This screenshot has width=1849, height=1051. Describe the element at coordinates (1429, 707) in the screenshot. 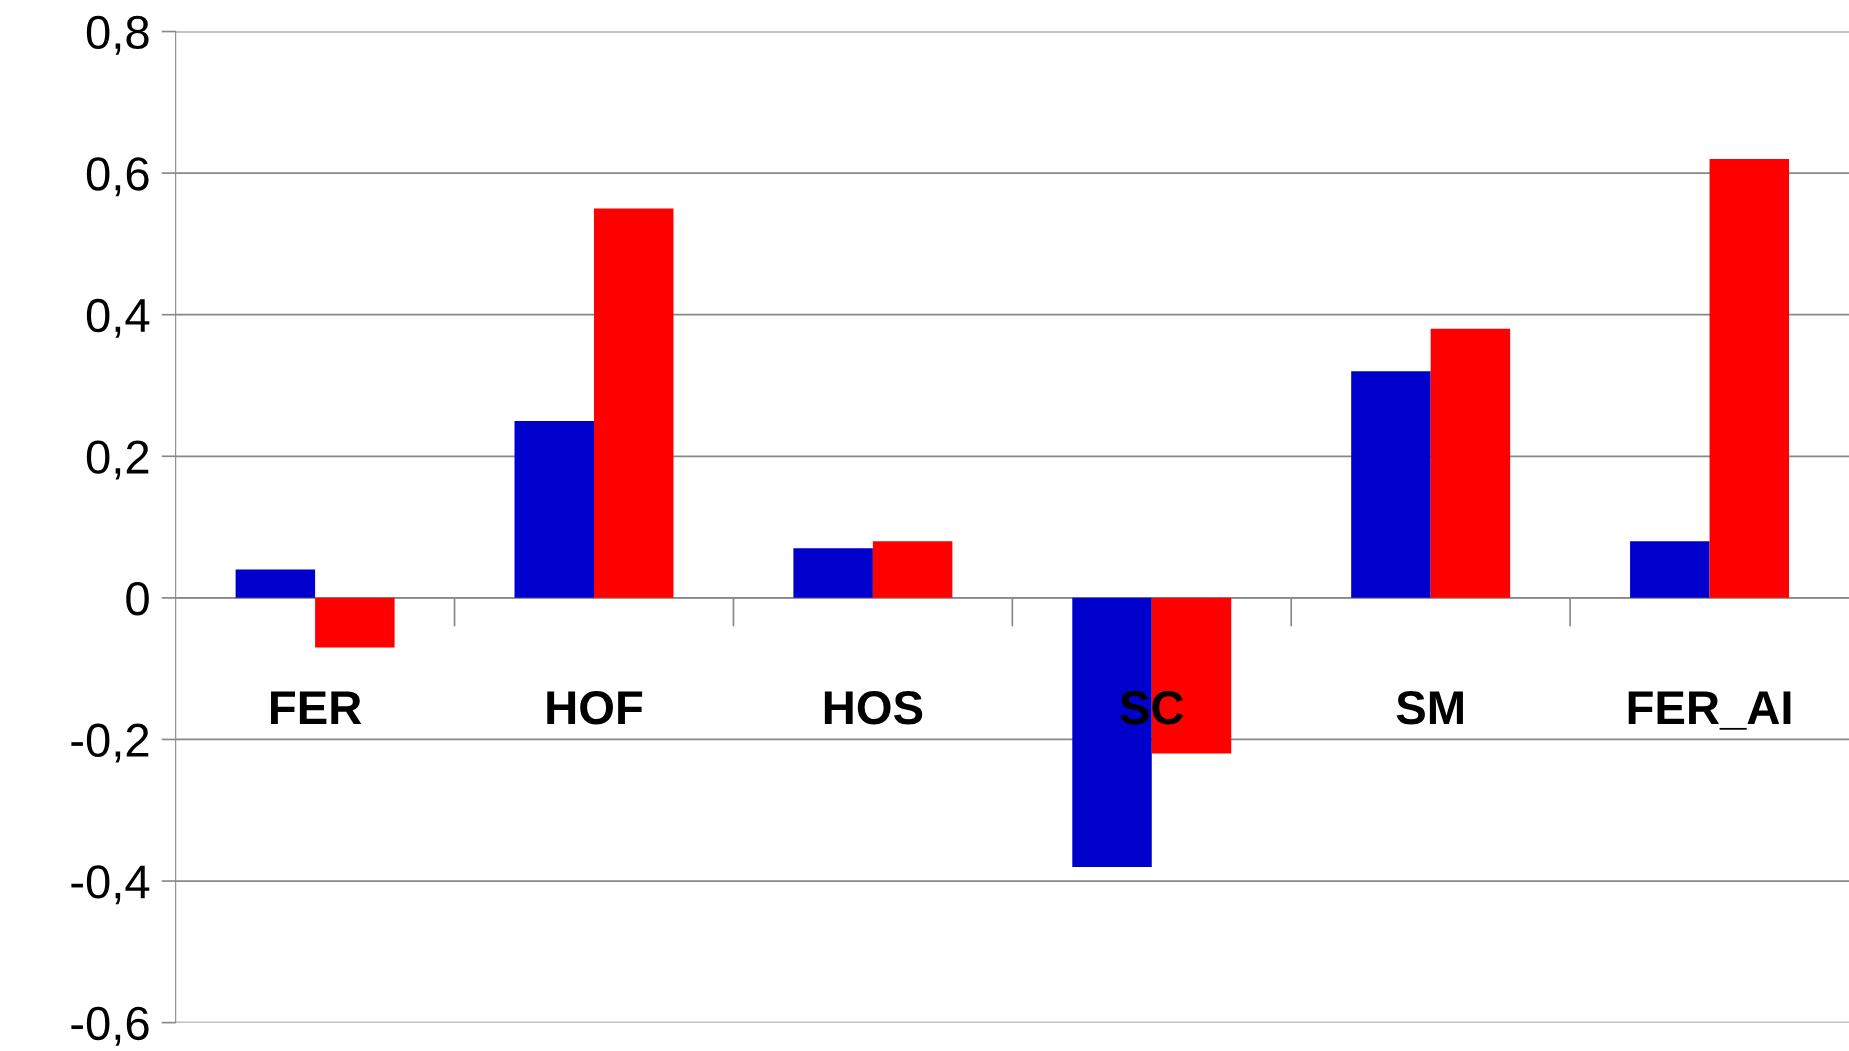

I see `x-tick-label: SM` at that location.